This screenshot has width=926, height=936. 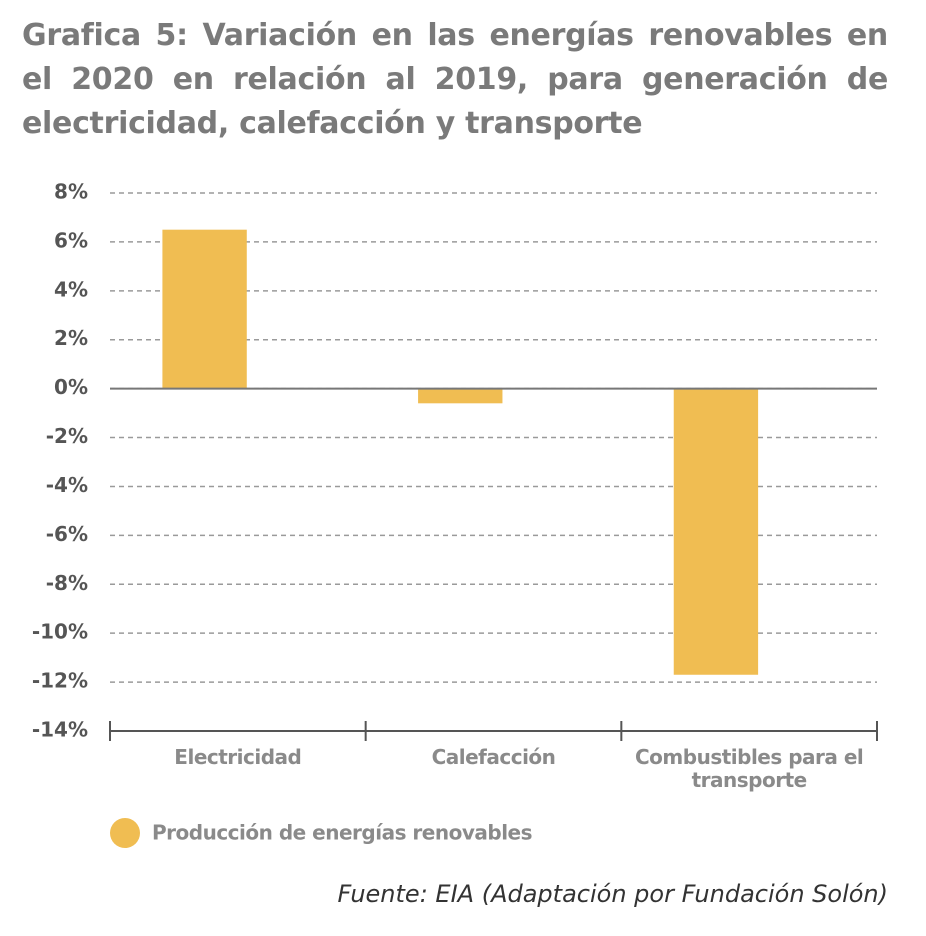 What do you see at coordinates (493, 757) in the screenshot?
I see `x-tick-label: Calefacción` at bounding box center [493, 757].